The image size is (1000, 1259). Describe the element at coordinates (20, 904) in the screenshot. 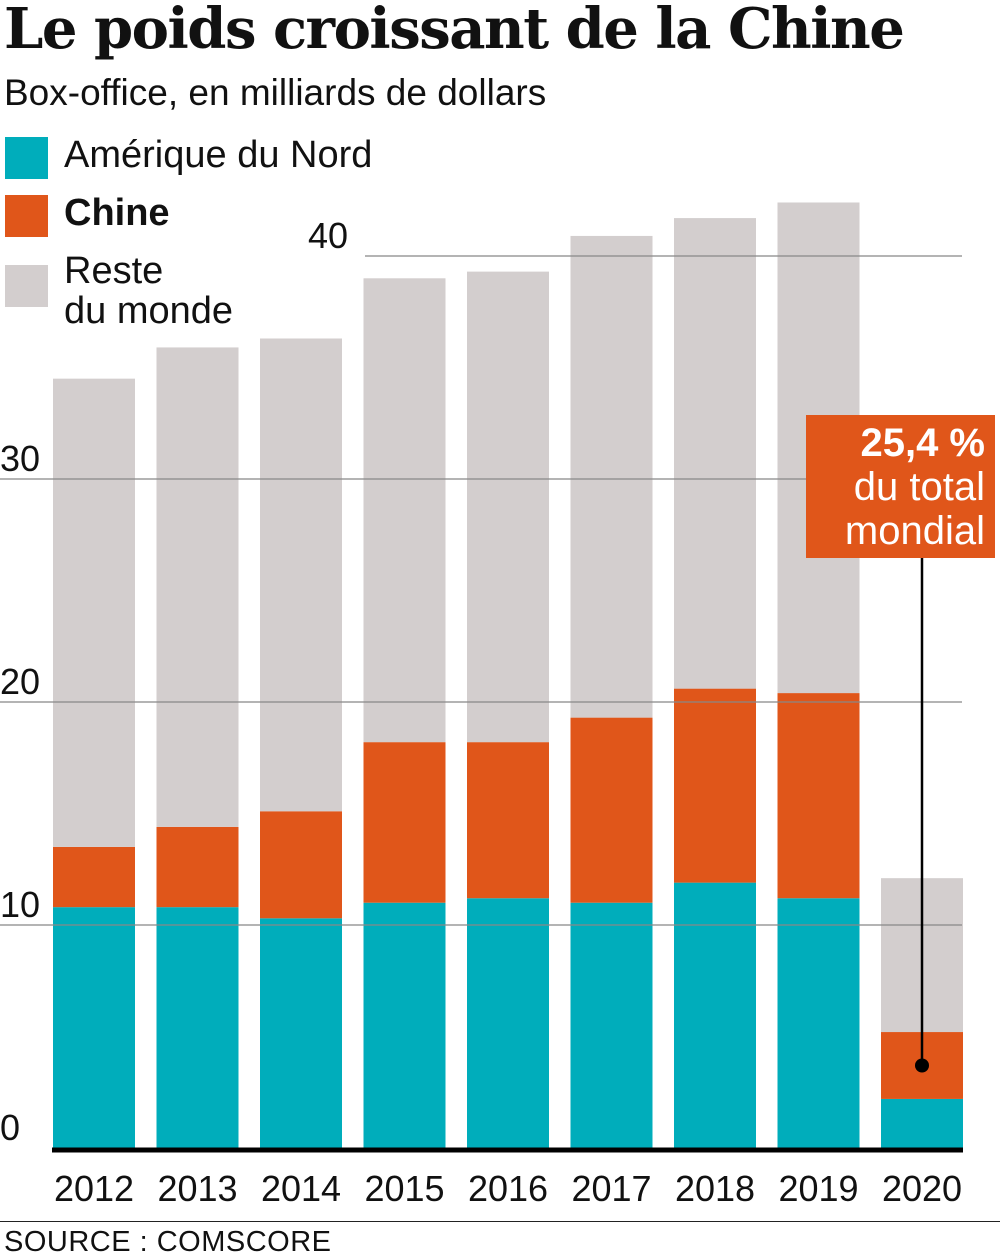

I see `y-tick-label: 10` at that location.